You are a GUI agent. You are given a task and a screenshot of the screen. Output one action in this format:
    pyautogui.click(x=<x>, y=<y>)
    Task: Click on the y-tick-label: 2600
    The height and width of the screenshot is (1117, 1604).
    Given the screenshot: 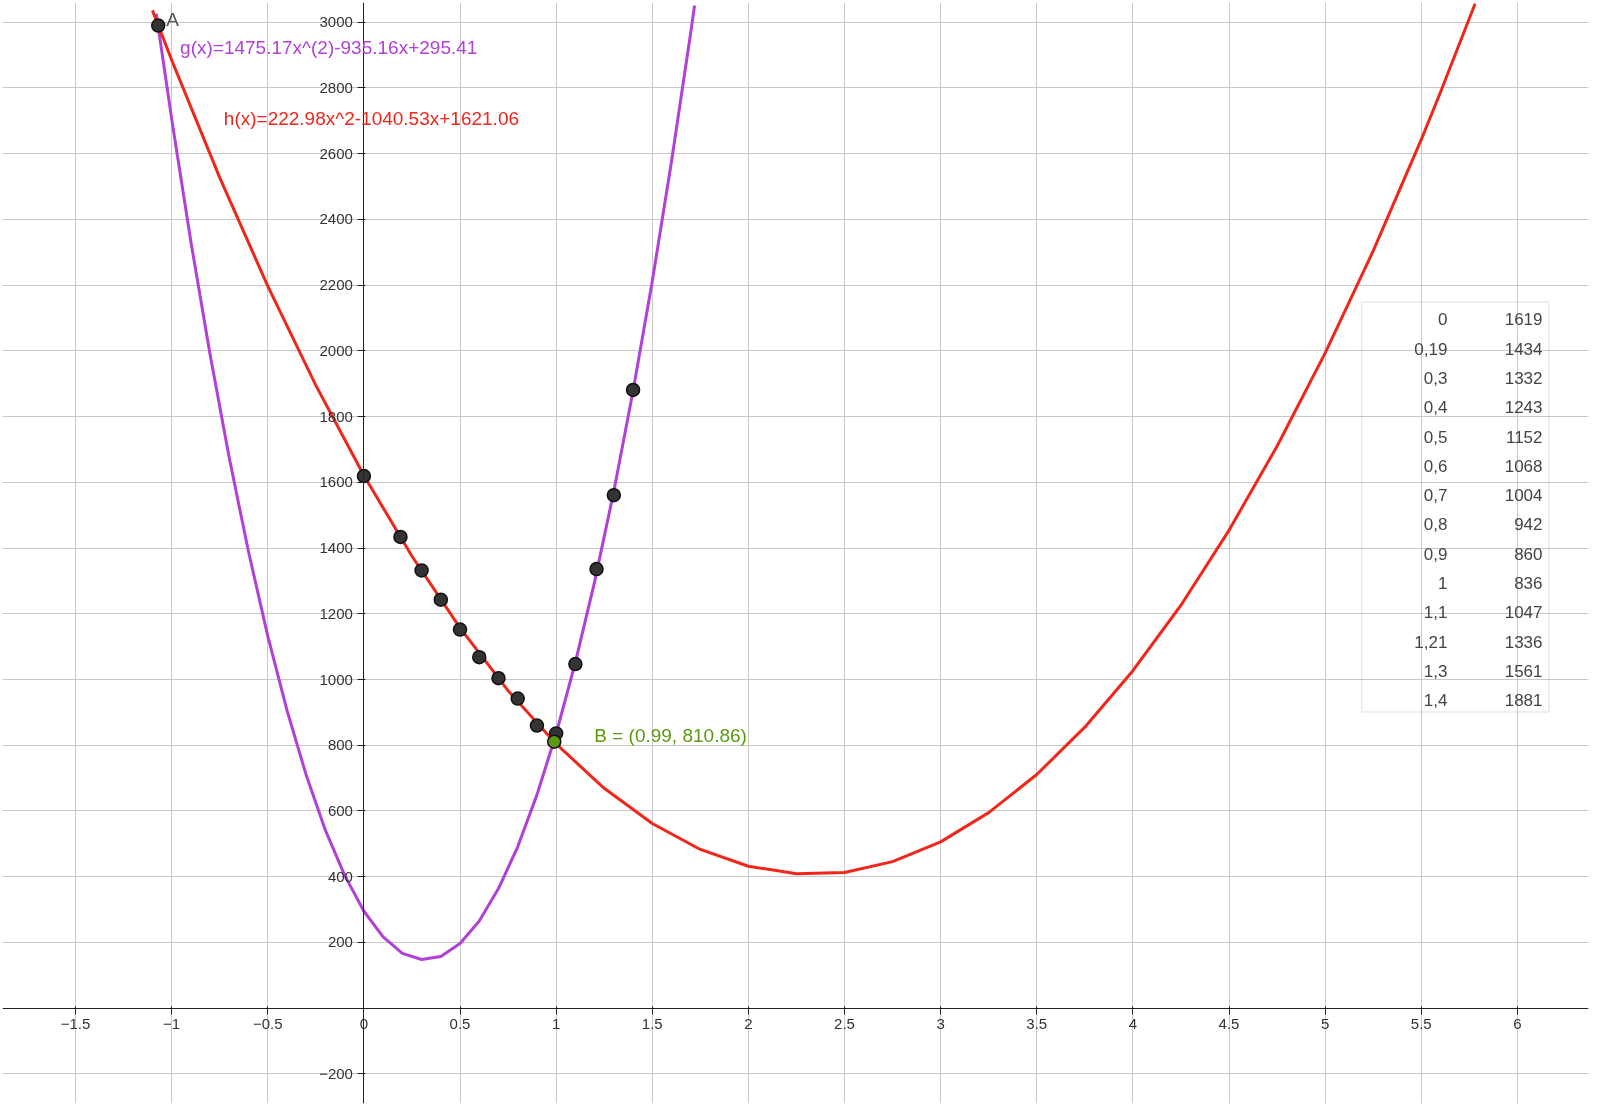 What is the action you would take?
    pyautogui.click(x=336, y=153)
    